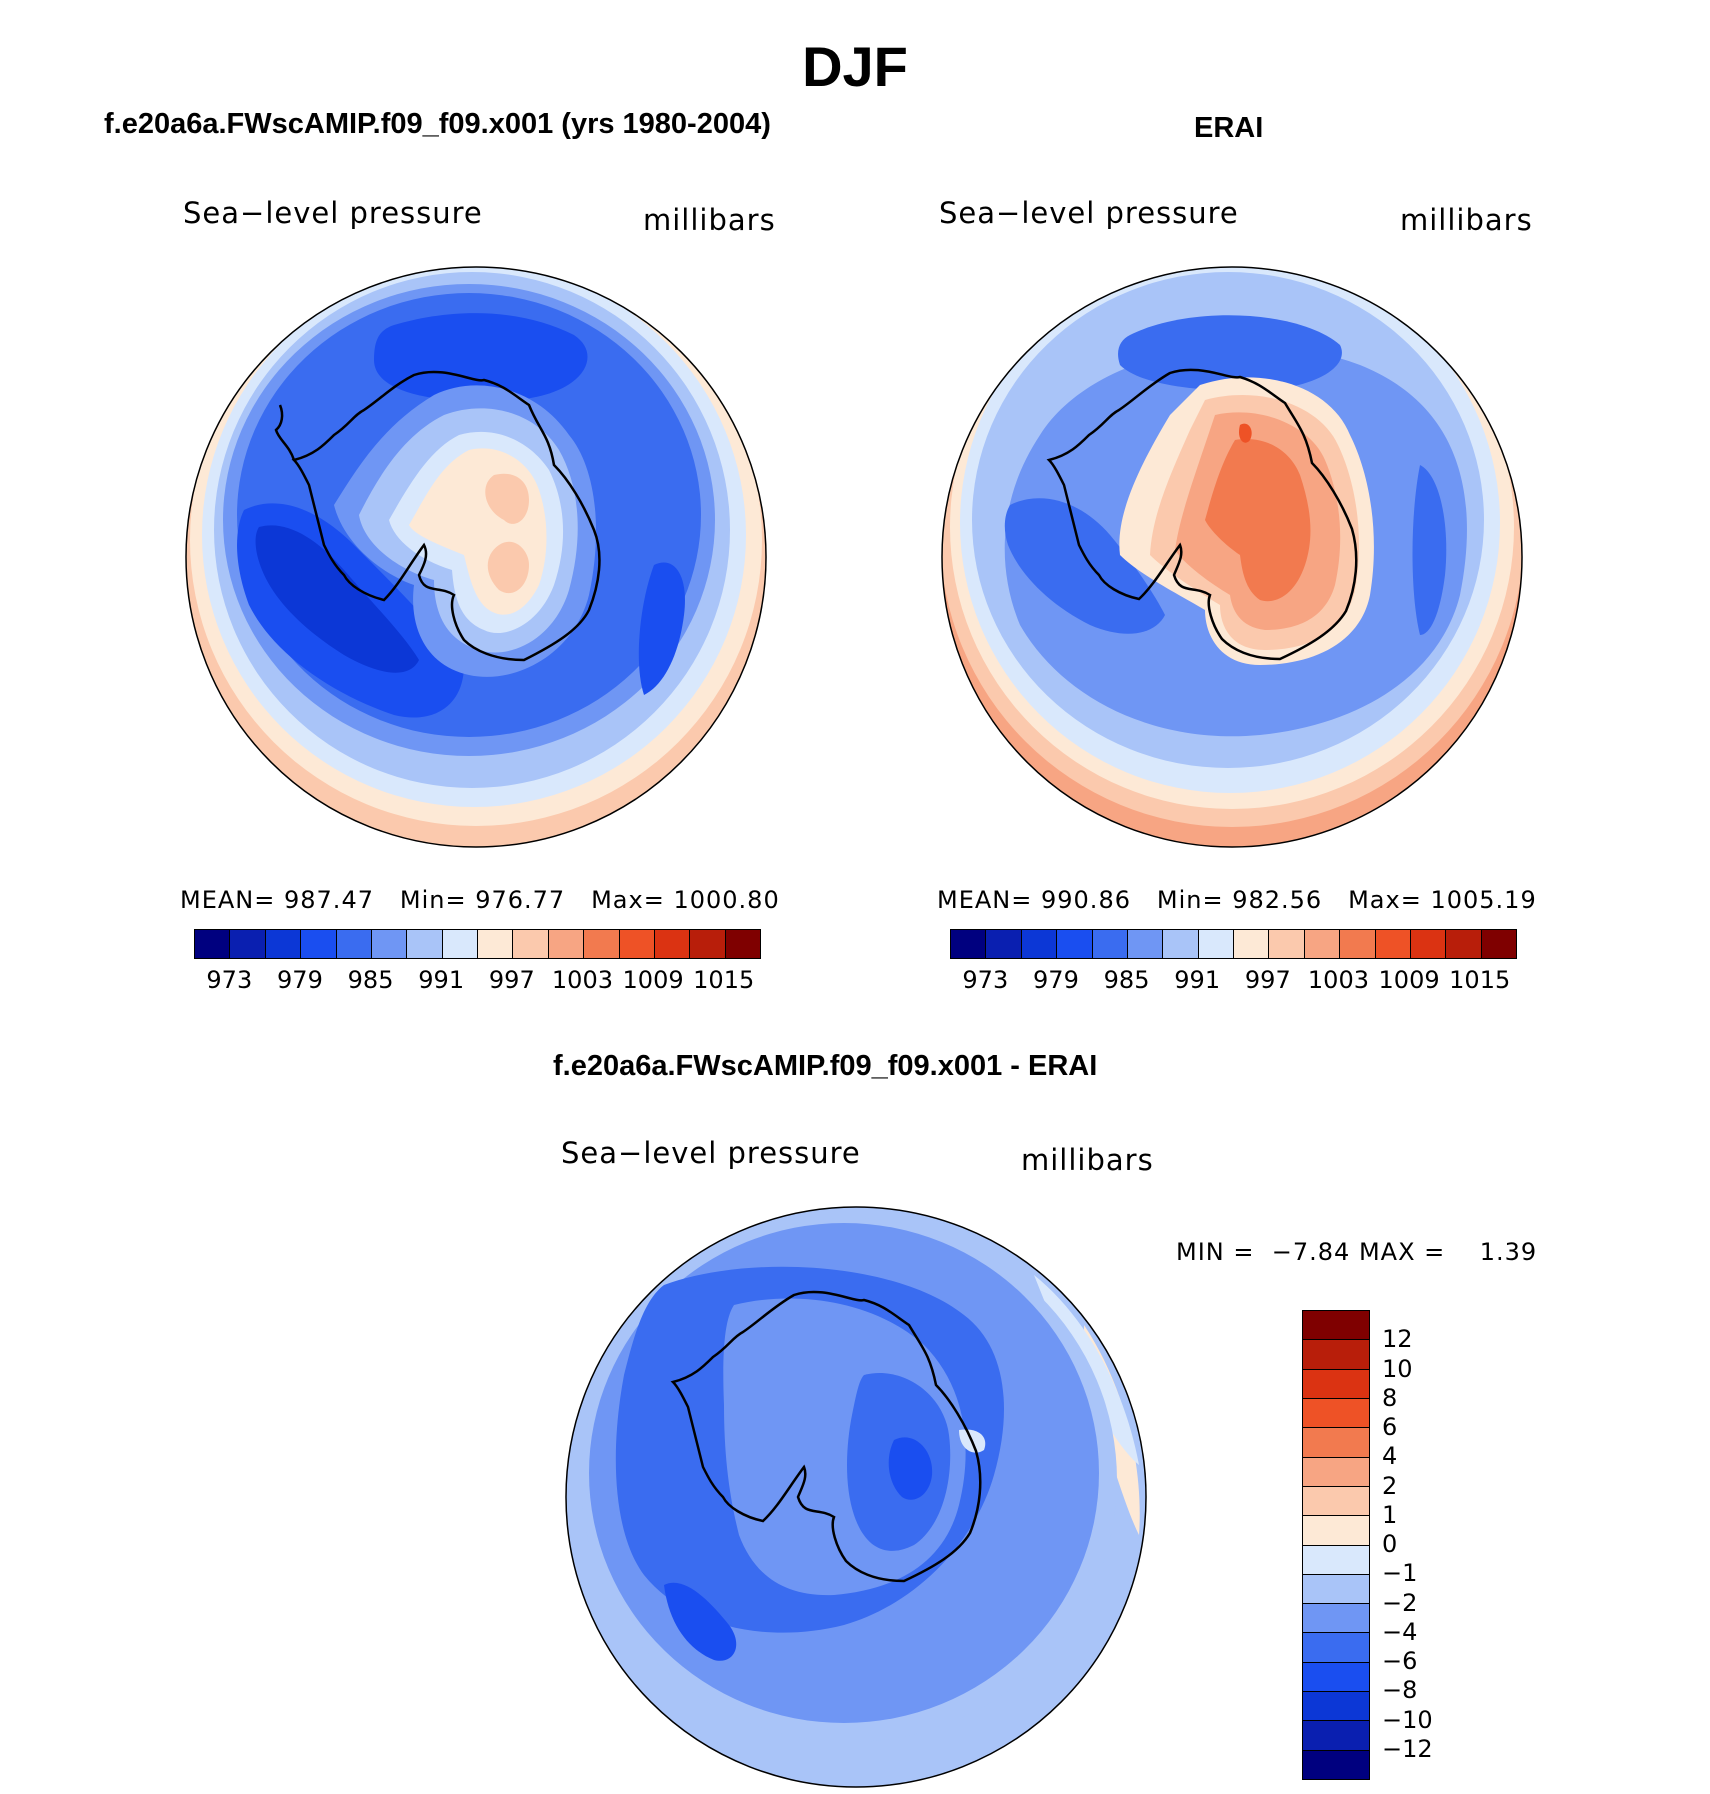  I want to click on panel-diff-units-label: millibars, so click(1087, 1160).